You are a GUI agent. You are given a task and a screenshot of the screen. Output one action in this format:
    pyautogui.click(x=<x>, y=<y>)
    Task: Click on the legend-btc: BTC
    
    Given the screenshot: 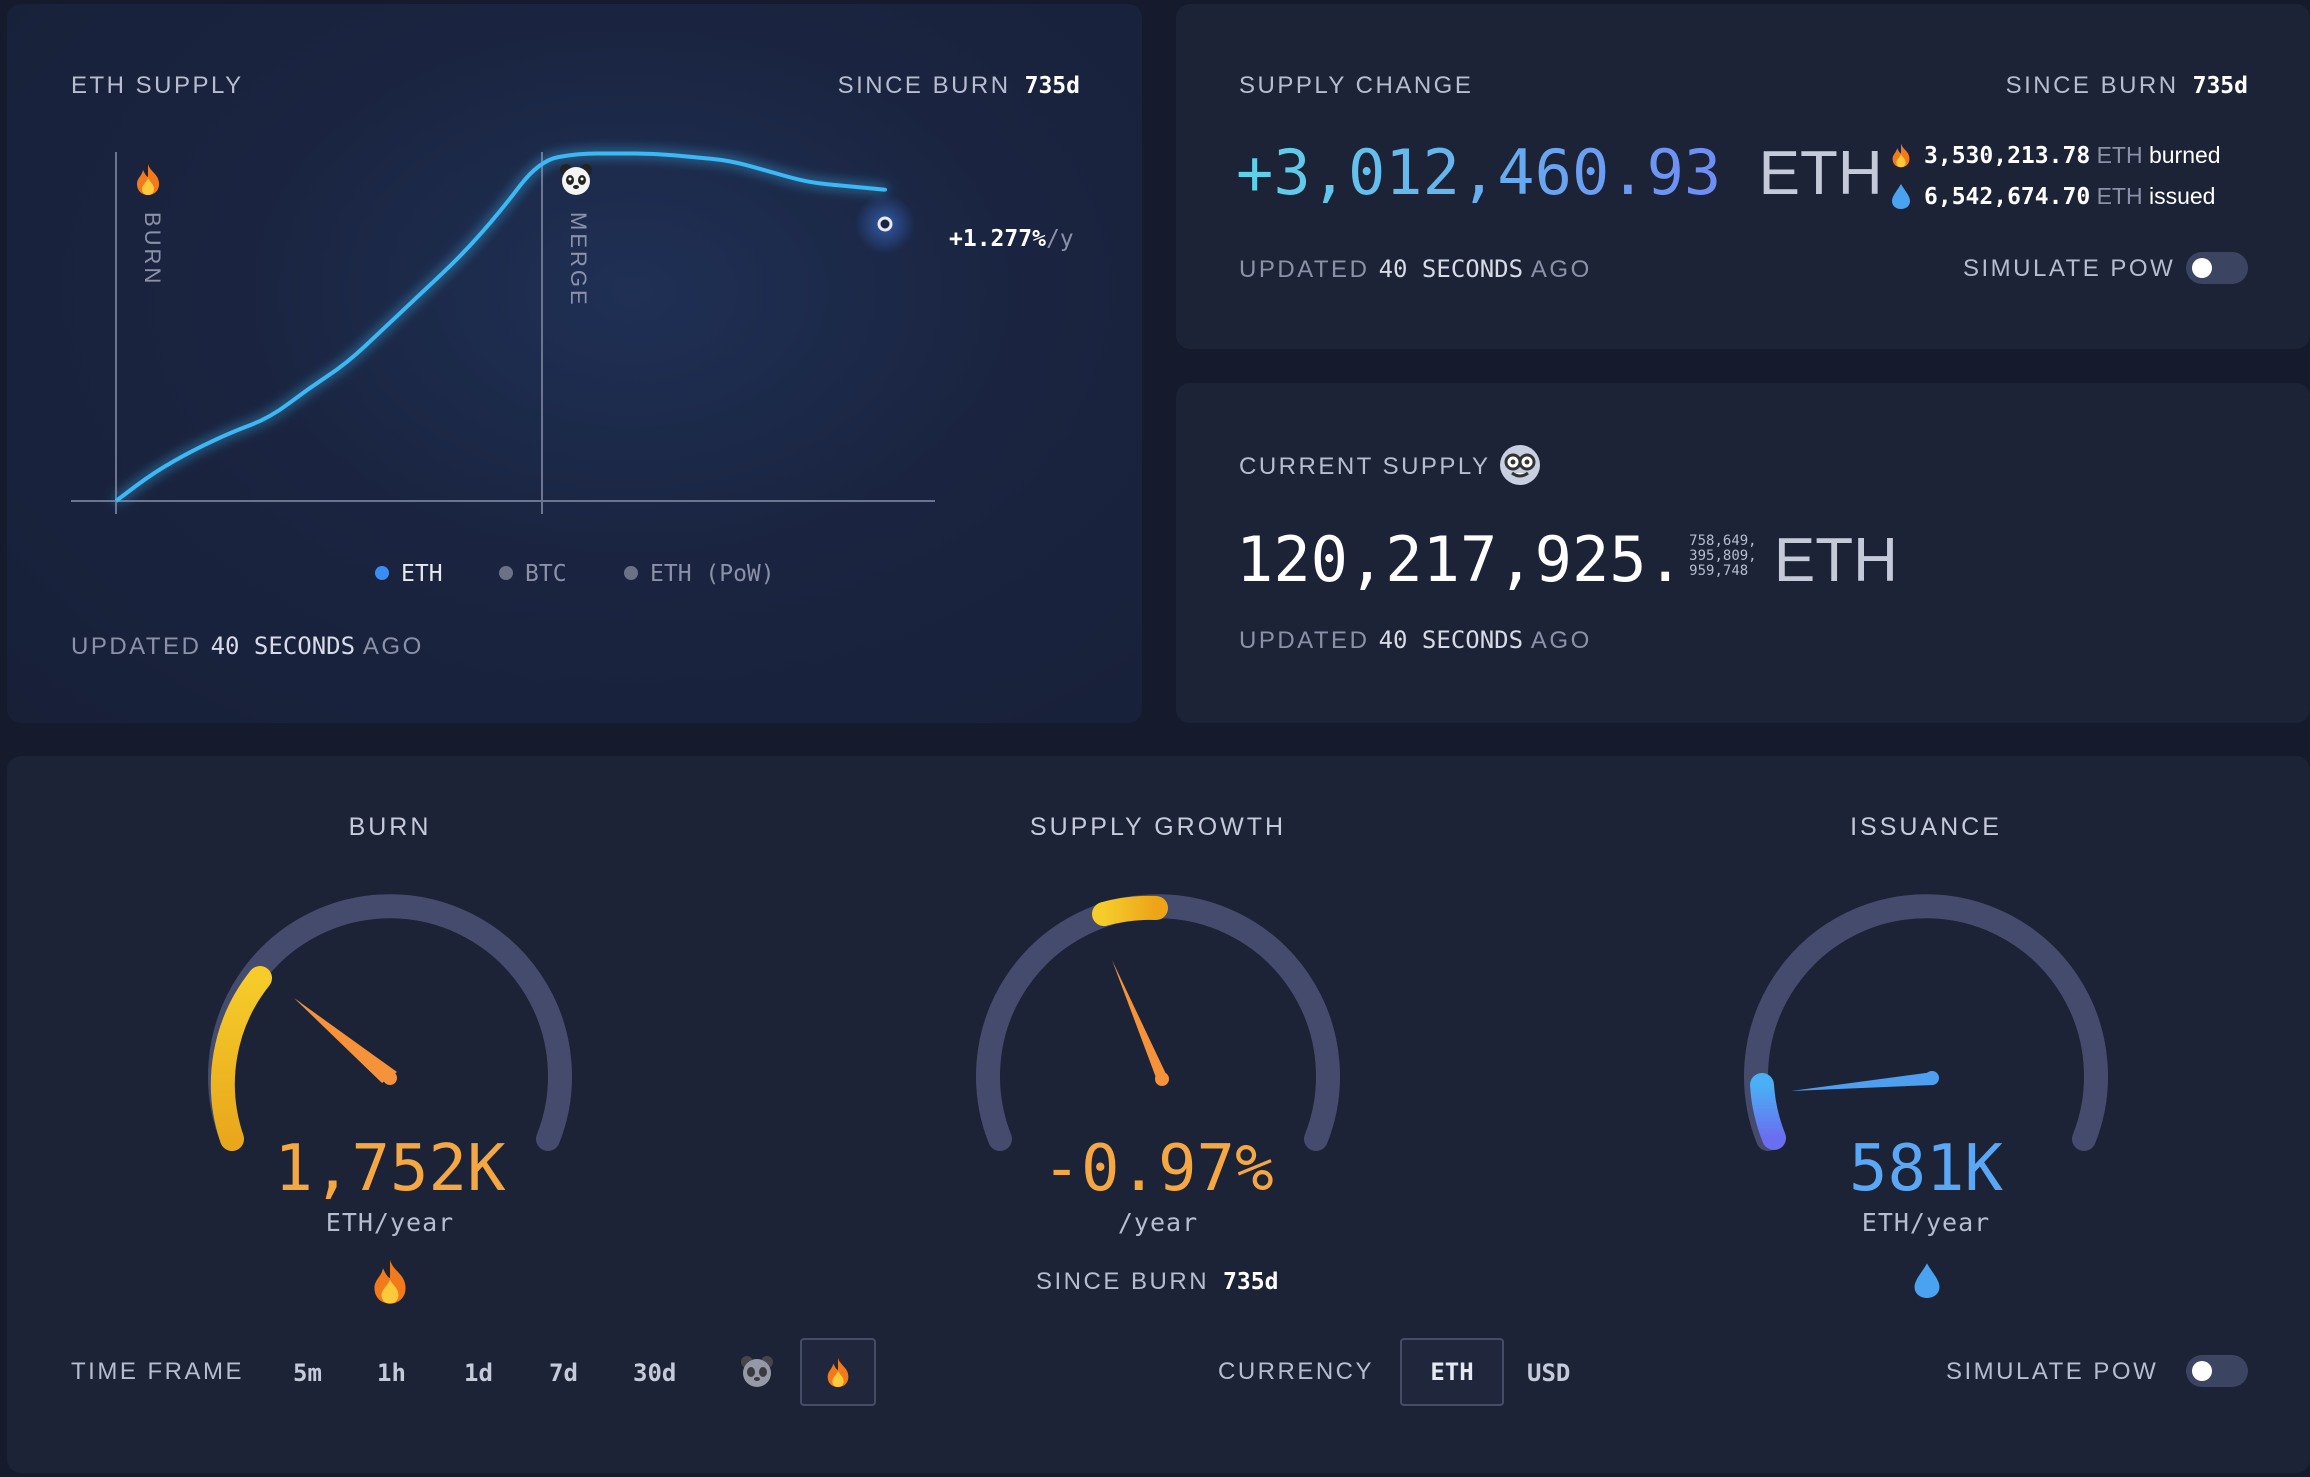 What is the action you would take?
    pyautogui.click(x=533, y=574)
    